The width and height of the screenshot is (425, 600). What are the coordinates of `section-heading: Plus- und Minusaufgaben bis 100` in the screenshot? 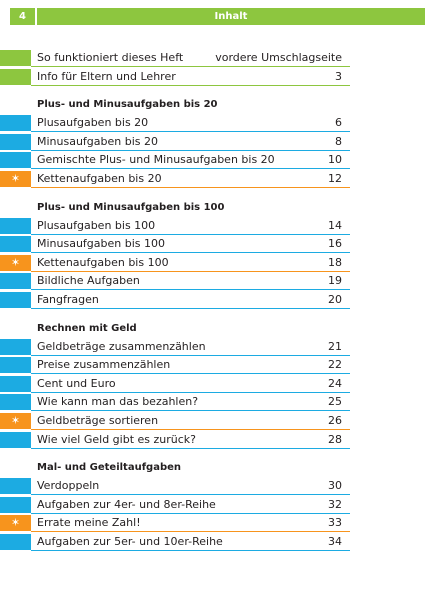 It's located at (131, 207).